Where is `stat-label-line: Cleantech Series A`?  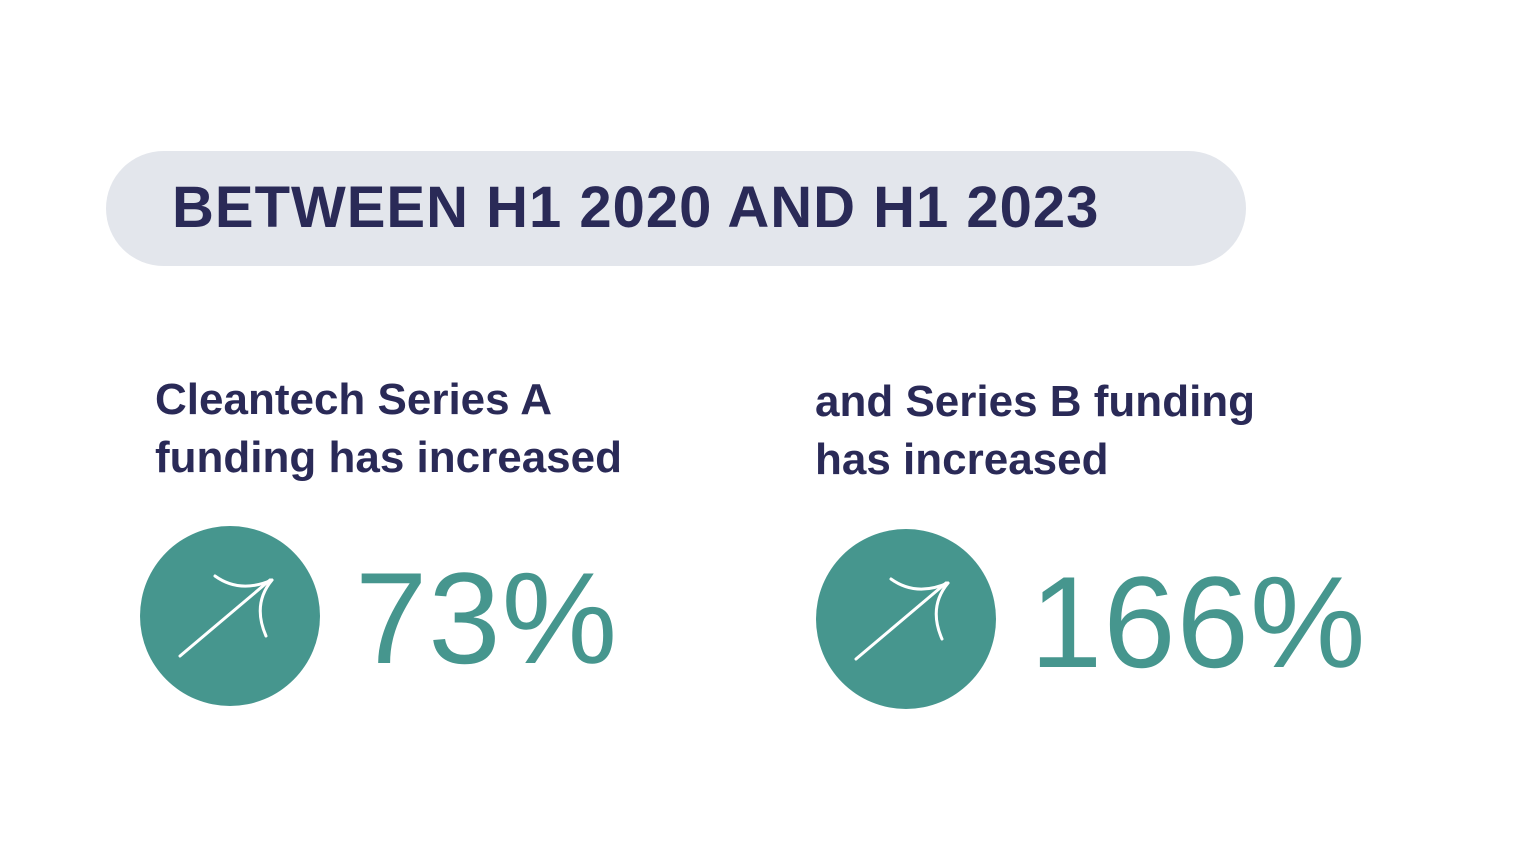
stat-label-line: Cleantech Series A is located at coordinates (353, 399).